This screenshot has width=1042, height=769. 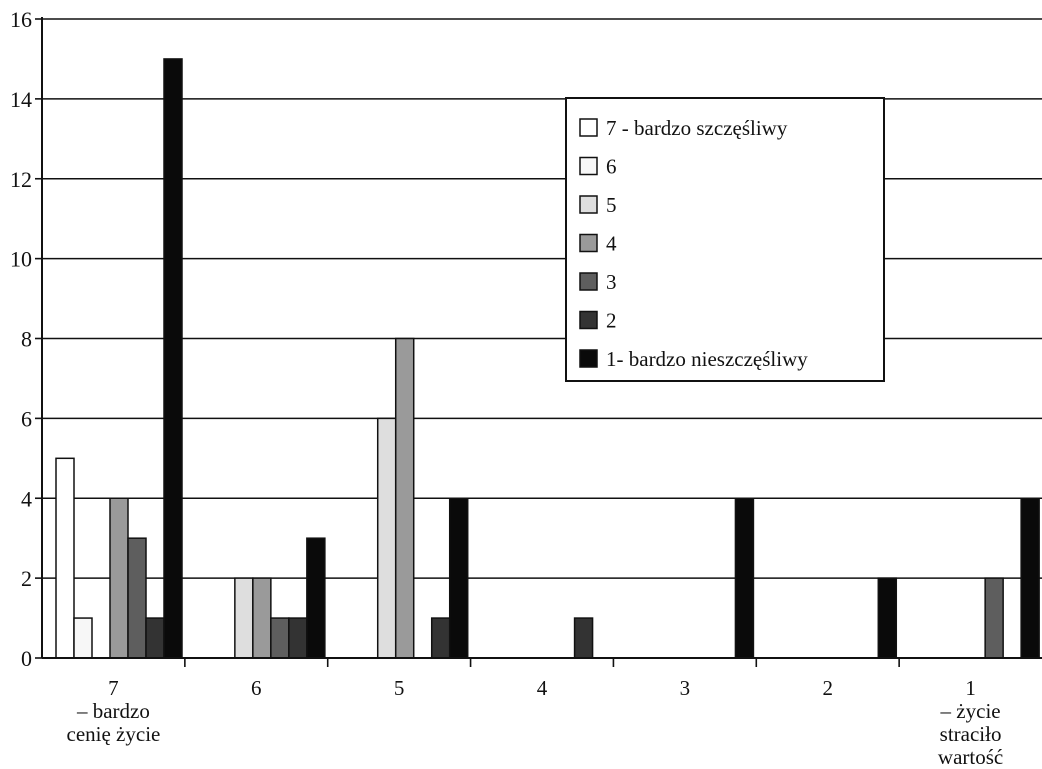 What do you see at coordinates (611, 167) in the screenshot?
I see `legend-label: 6` at bounding box center [611, 167].